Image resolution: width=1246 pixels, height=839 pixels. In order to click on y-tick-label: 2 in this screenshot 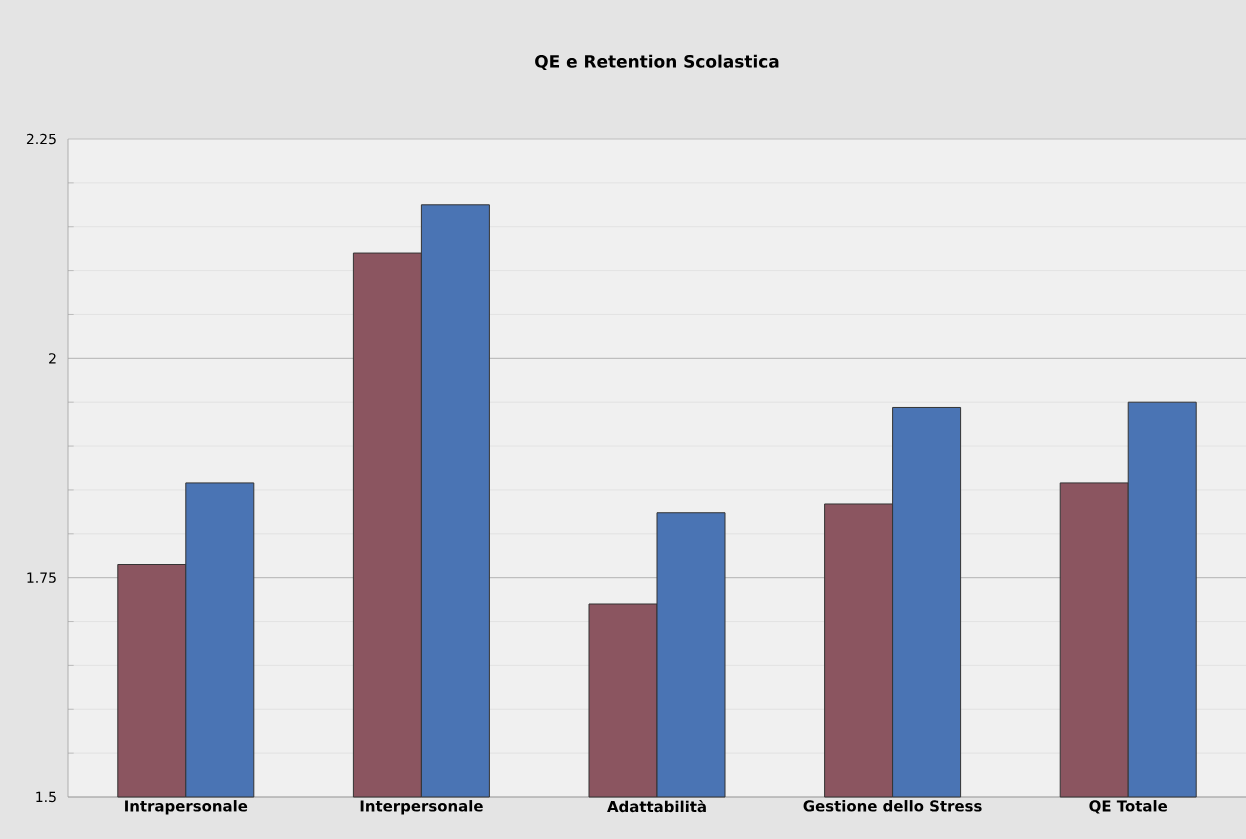, I will do `click(52, 358)`.